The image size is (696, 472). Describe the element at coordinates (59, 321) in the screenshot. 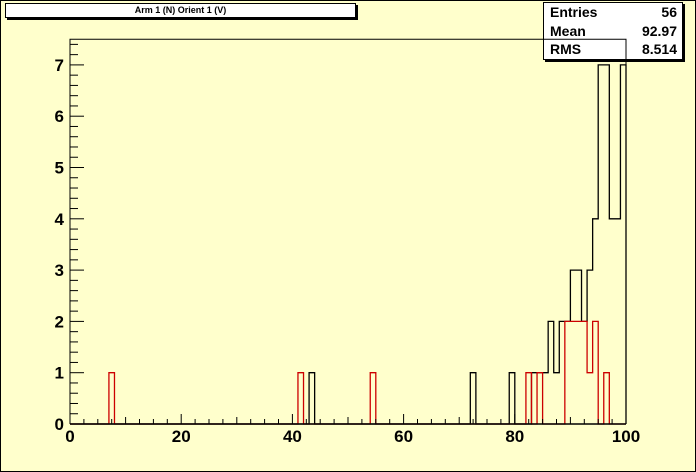

I see `y-tick-label: 2` at that location.